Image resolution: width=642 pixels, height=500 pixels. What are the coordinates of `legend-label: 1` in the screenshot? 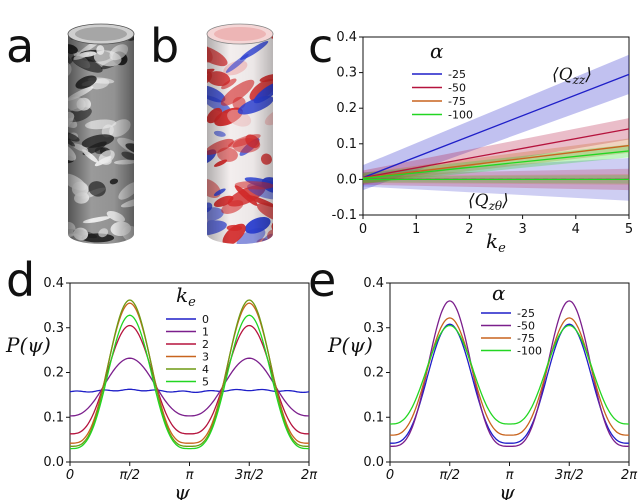 It's located at (205, 332).